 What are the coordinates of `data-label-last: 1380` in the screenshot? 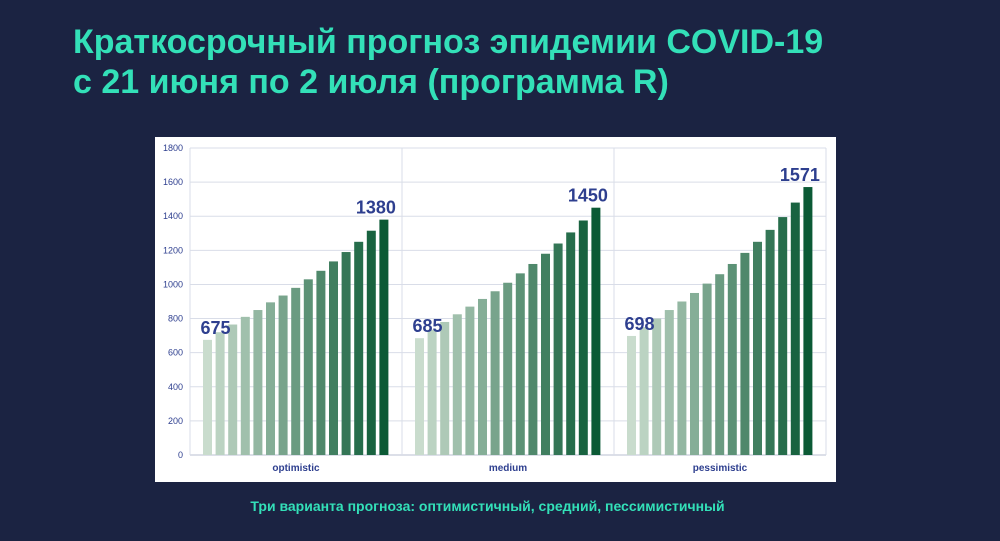 It's located at (376, 208).